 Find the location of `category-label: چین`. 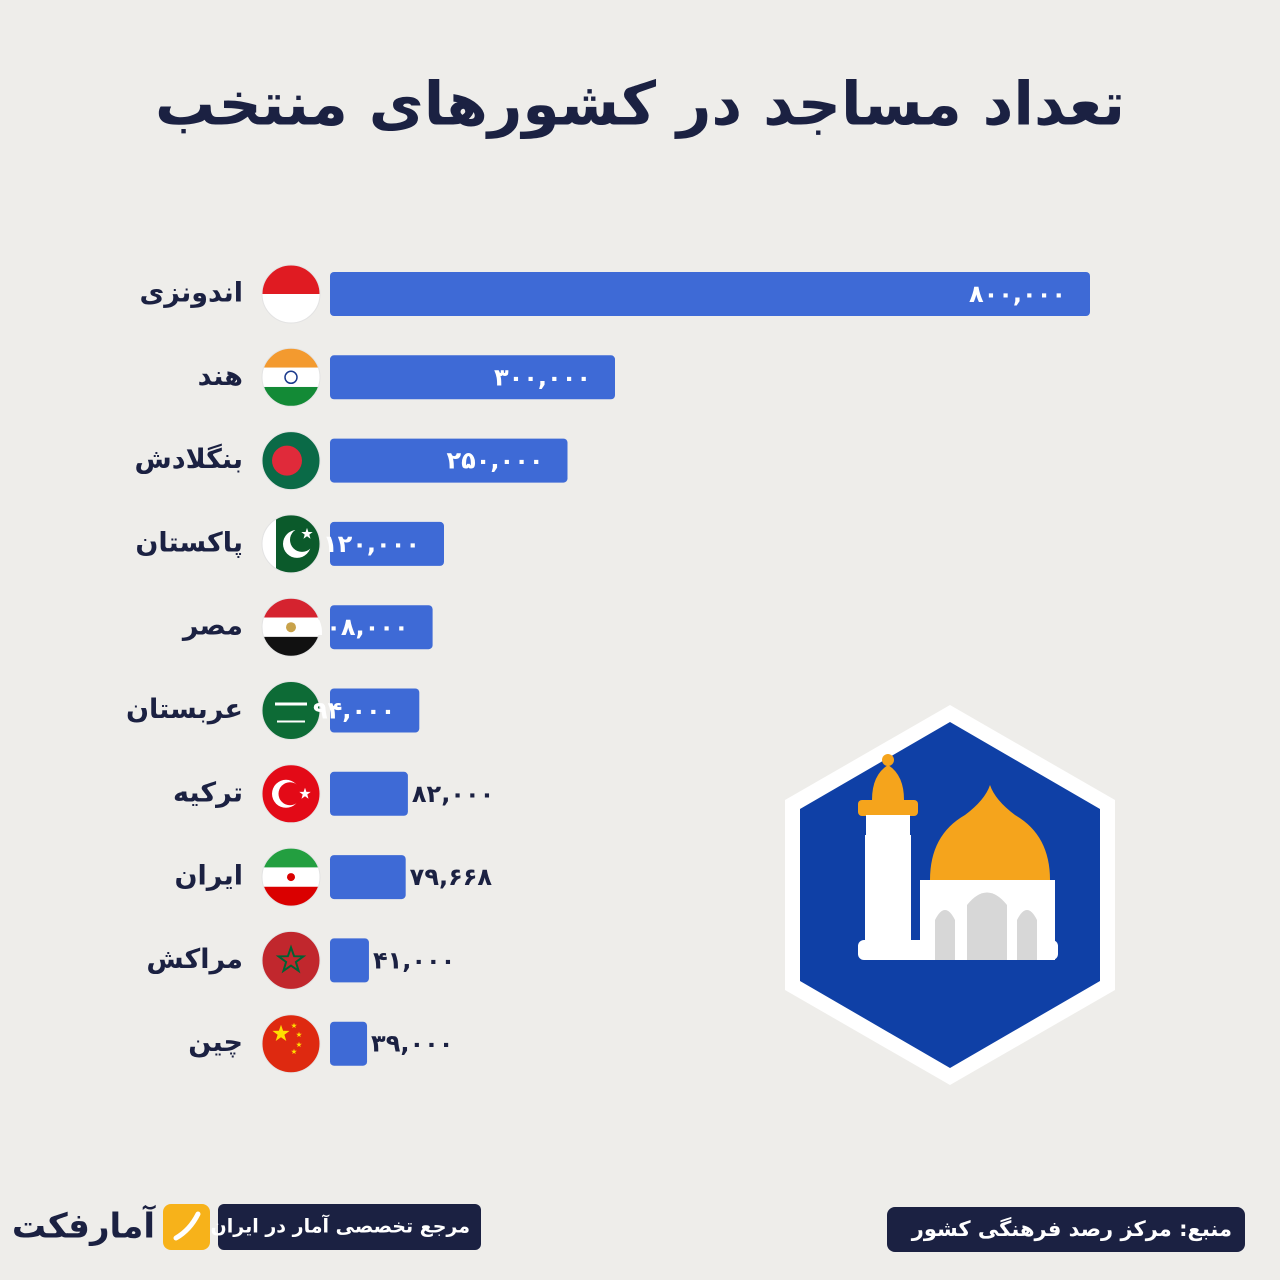

category-label: چین is located at coordinates (215, 1042).